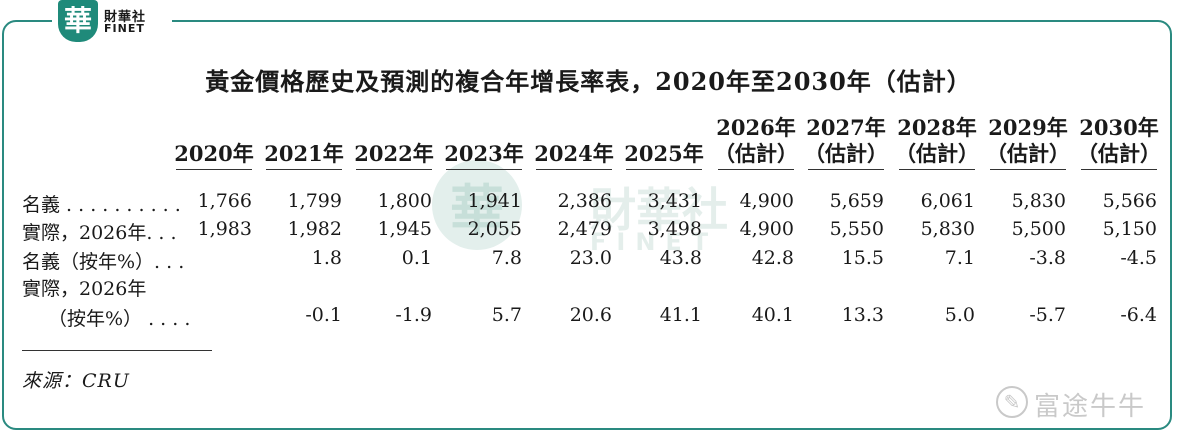  What do you see at coordinates (506, 258) in the screenshot?
I see `table-cell: 7.8` at bounding box center [506, 258].